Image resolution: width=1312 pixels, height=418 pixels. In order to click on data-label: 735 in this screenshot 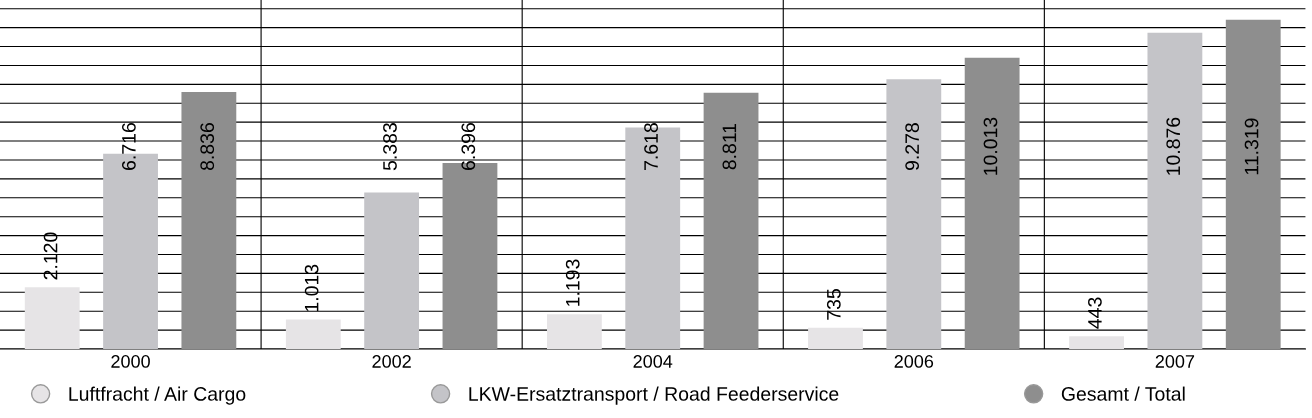, I will do `click(833, 304)`.